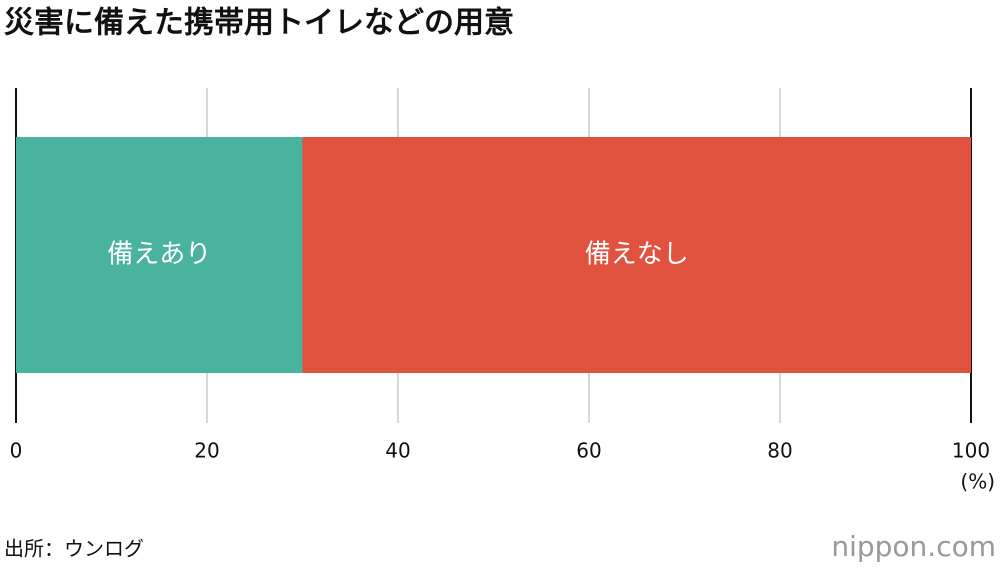 This screenshot has width=1000, height=570. I want to click on bar-segment, so click(159, 255).